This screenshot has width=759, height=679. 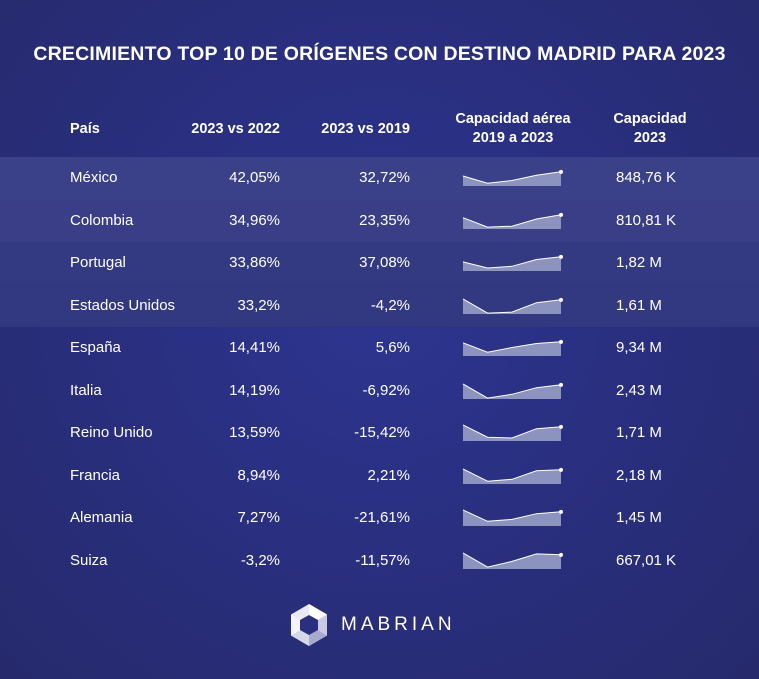 I want to click on growth-vs-2019: -6,92%, so click(x=386, y=390).